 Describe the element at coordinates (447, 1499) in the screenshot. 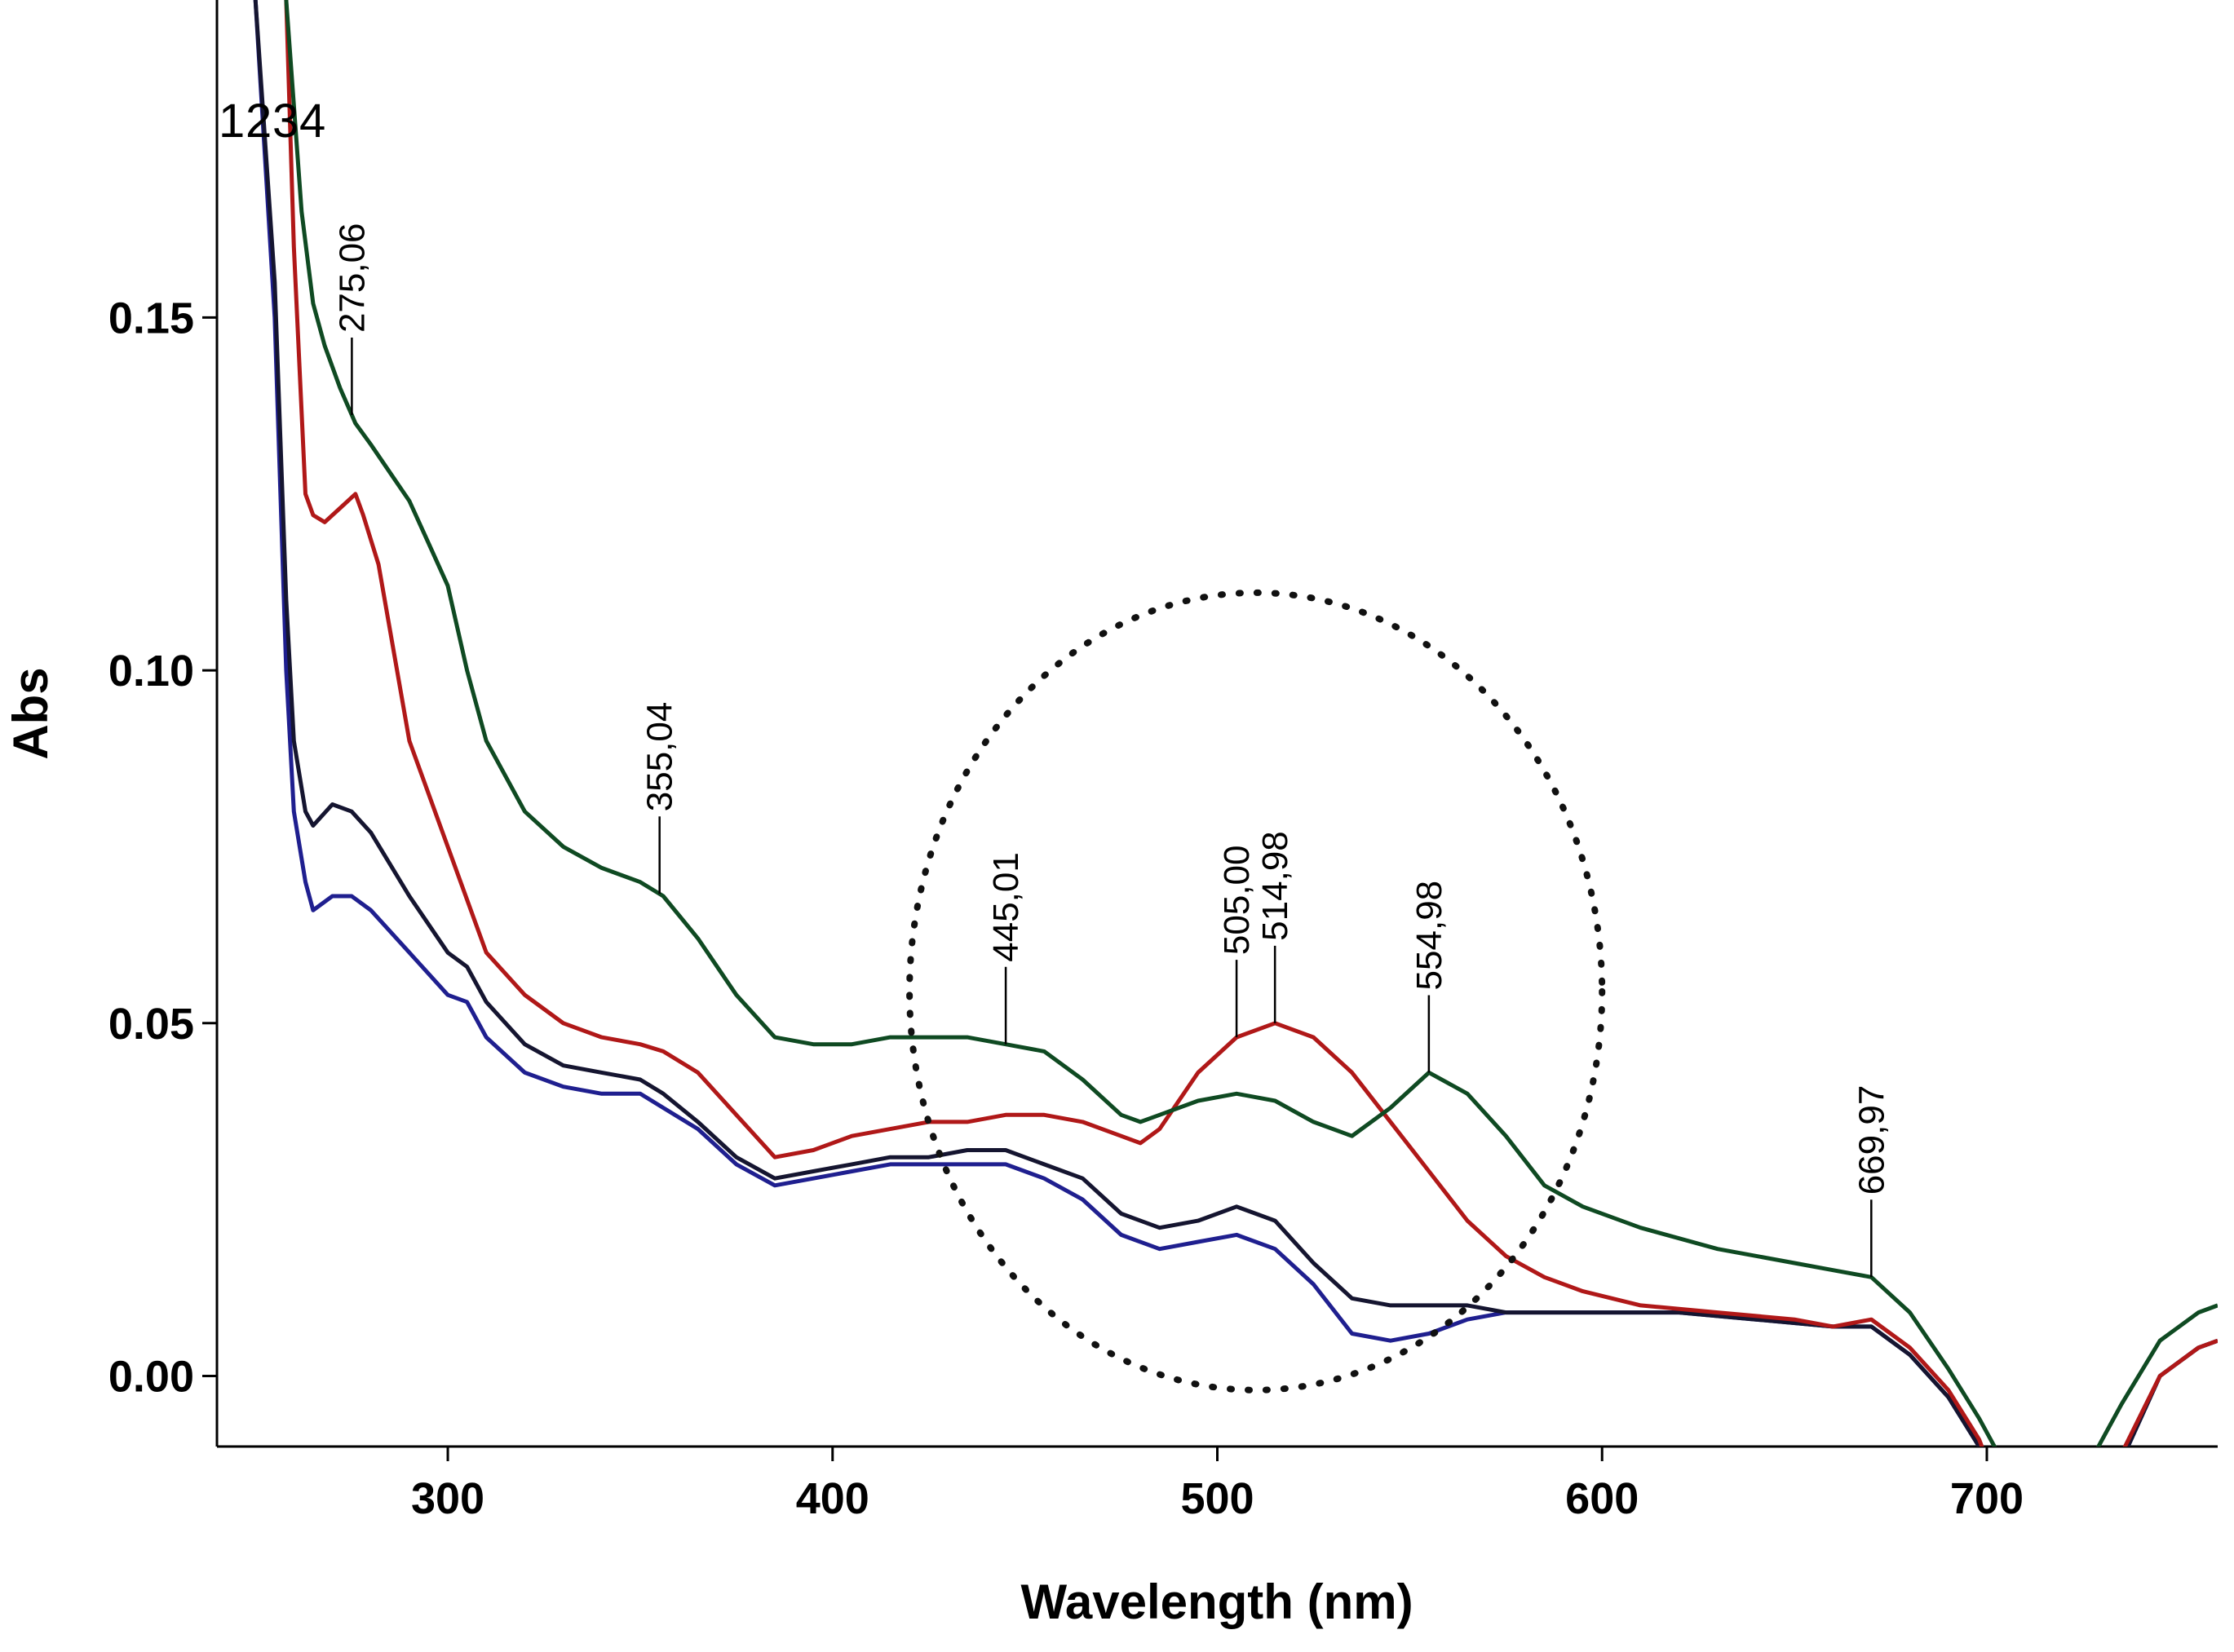

I see `x-tick-label: 300` at that location.